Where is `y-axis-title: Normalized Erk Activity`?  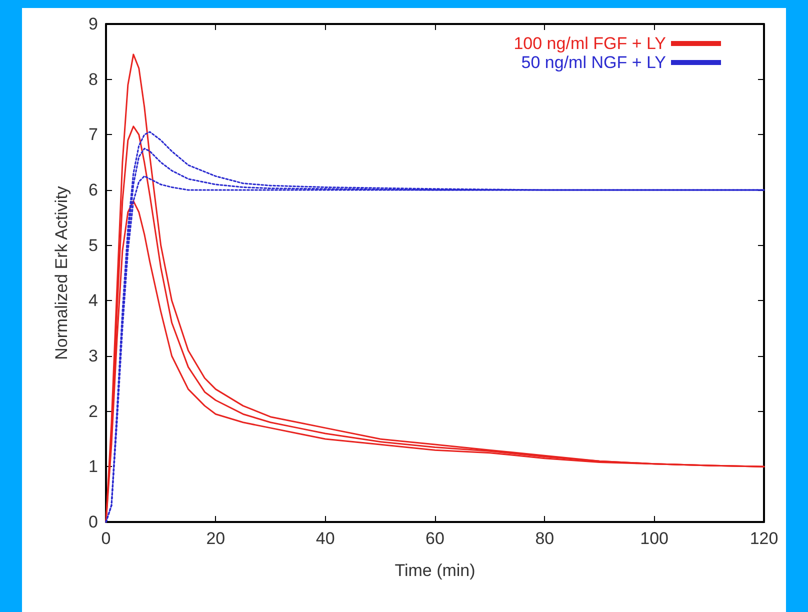 y-axis-title: Normalized Erk Activity is located at coordinates (61, 273).